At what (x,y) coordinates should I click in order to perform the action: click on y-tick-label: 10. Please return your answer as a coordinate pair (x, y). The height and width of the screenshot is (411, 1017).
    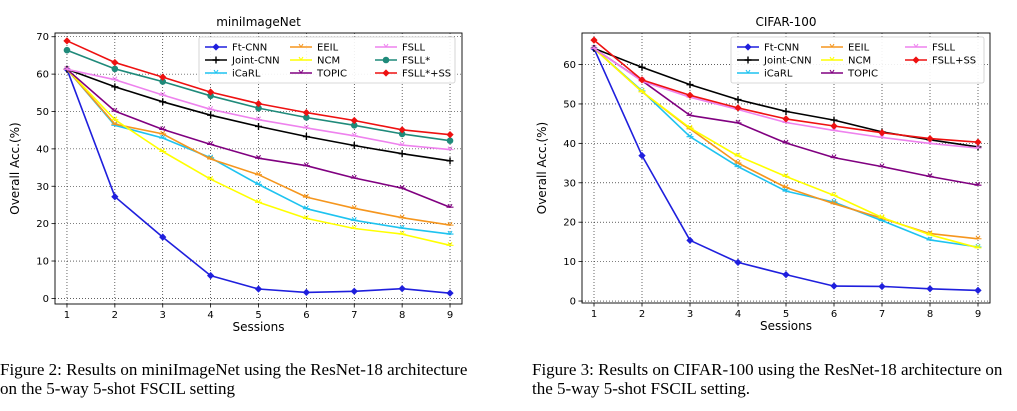
    Looking at the image, I should click on (42, 262).